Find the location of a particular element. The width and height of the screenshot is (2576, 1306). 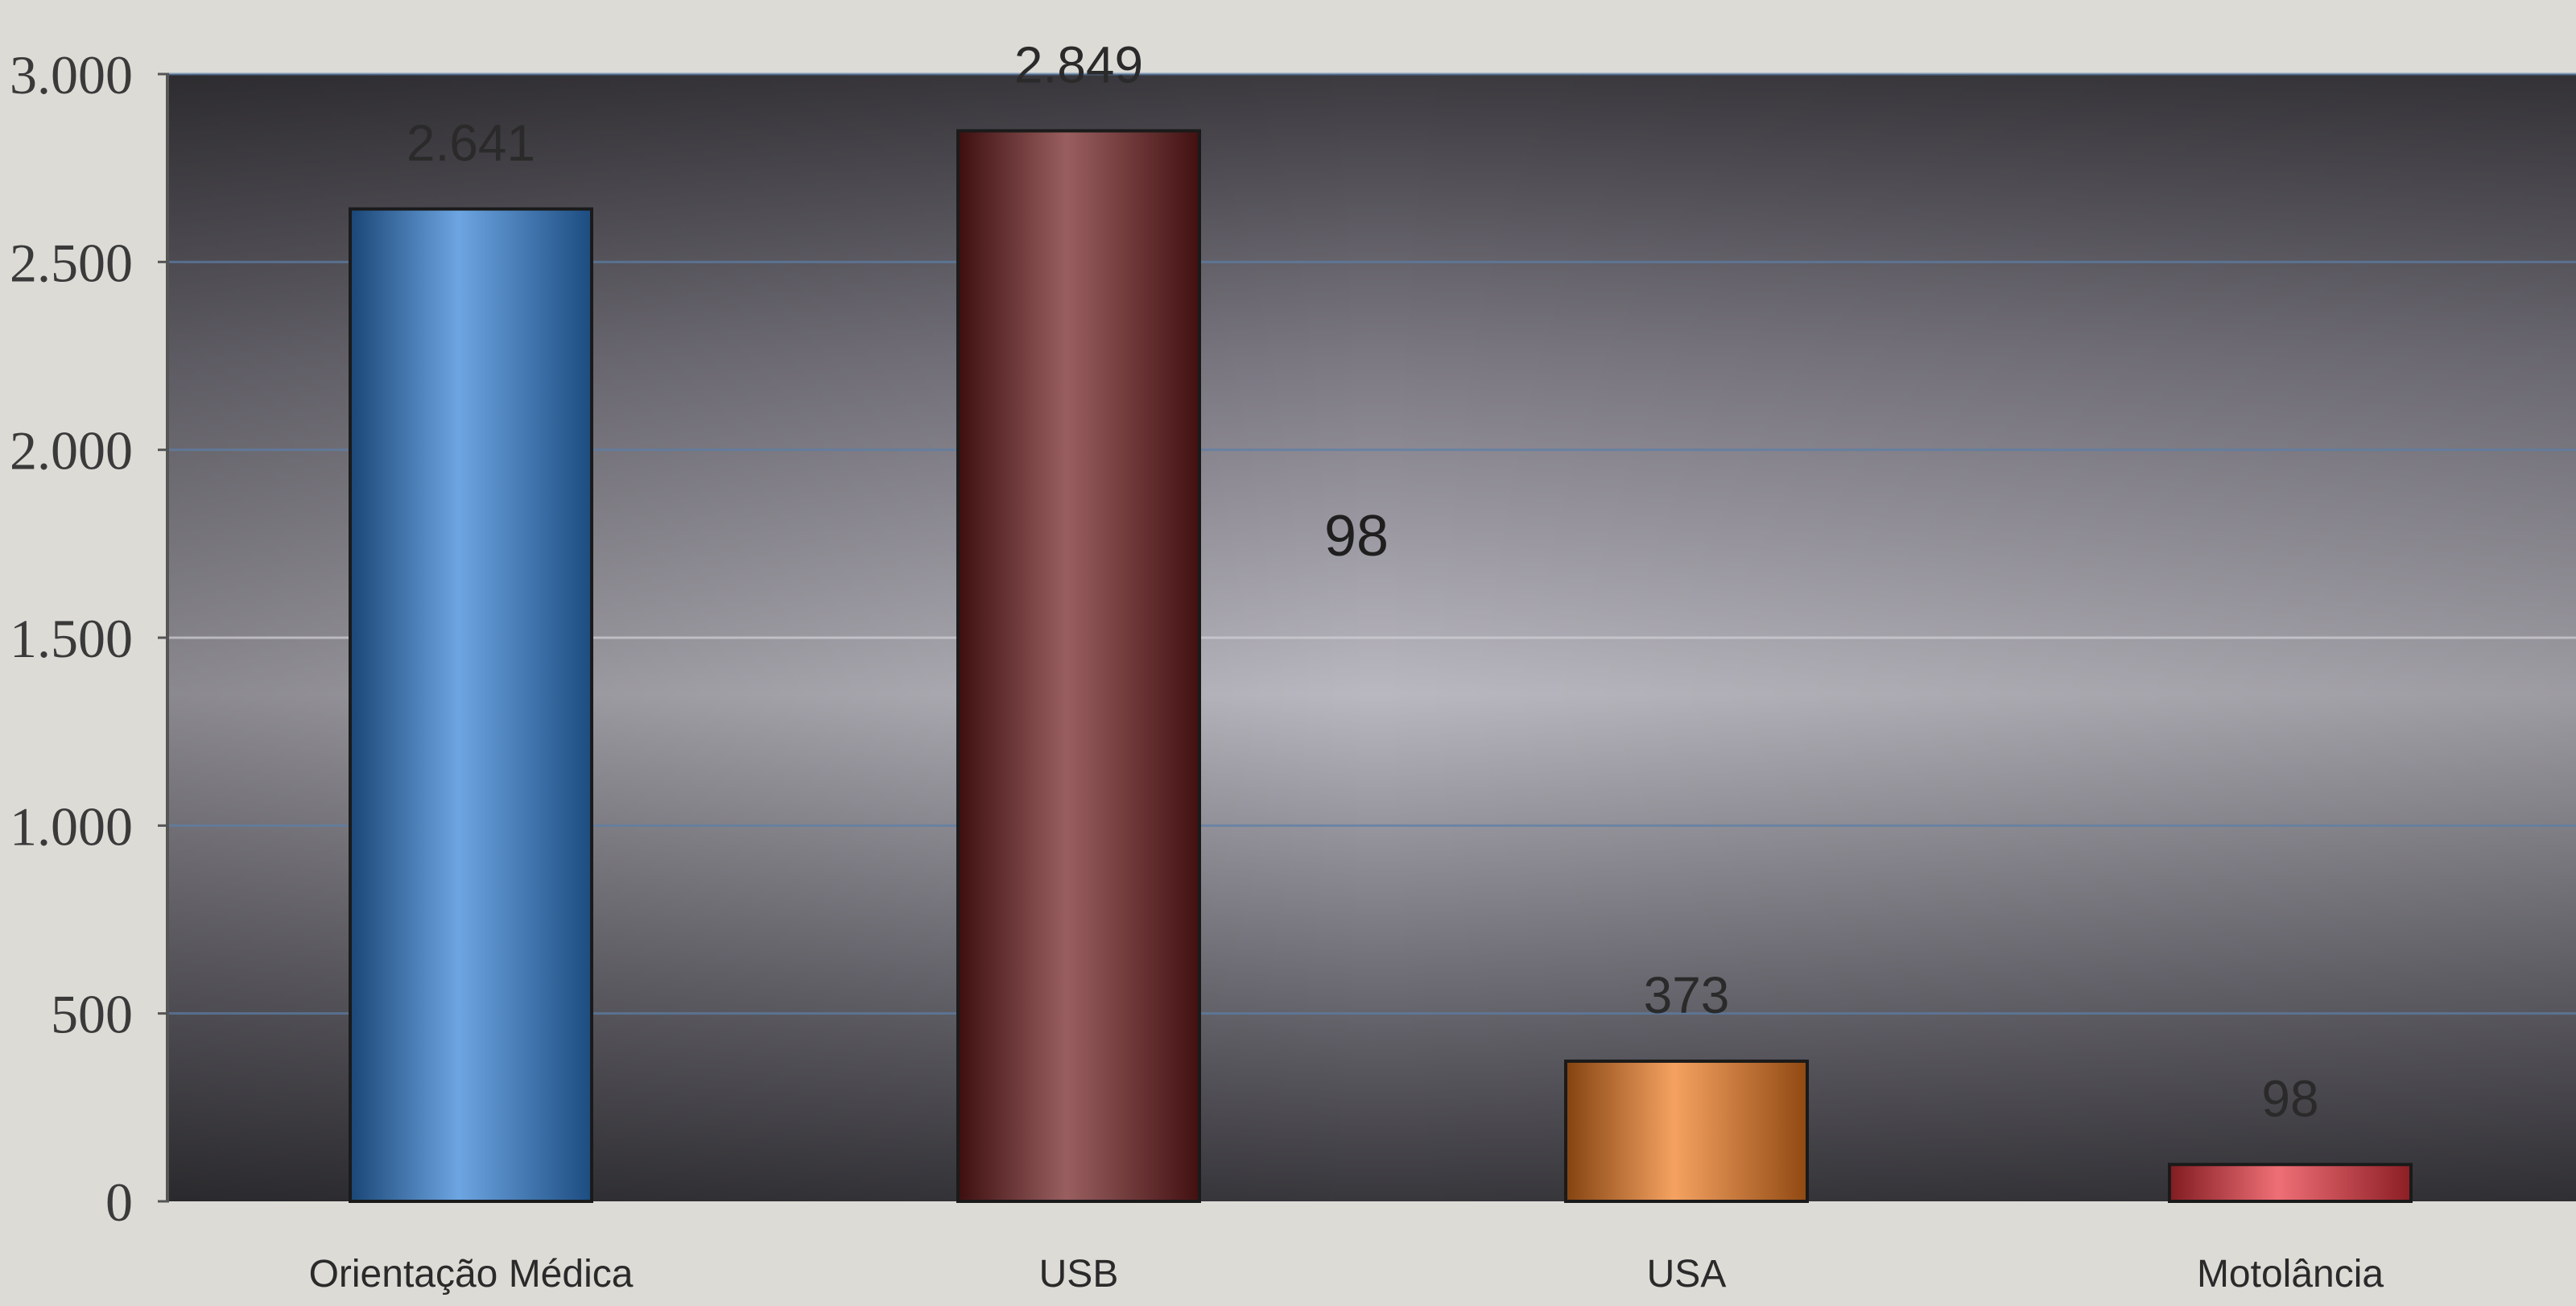

floating-data-label: 98 is located at coordinates (1356, 536).